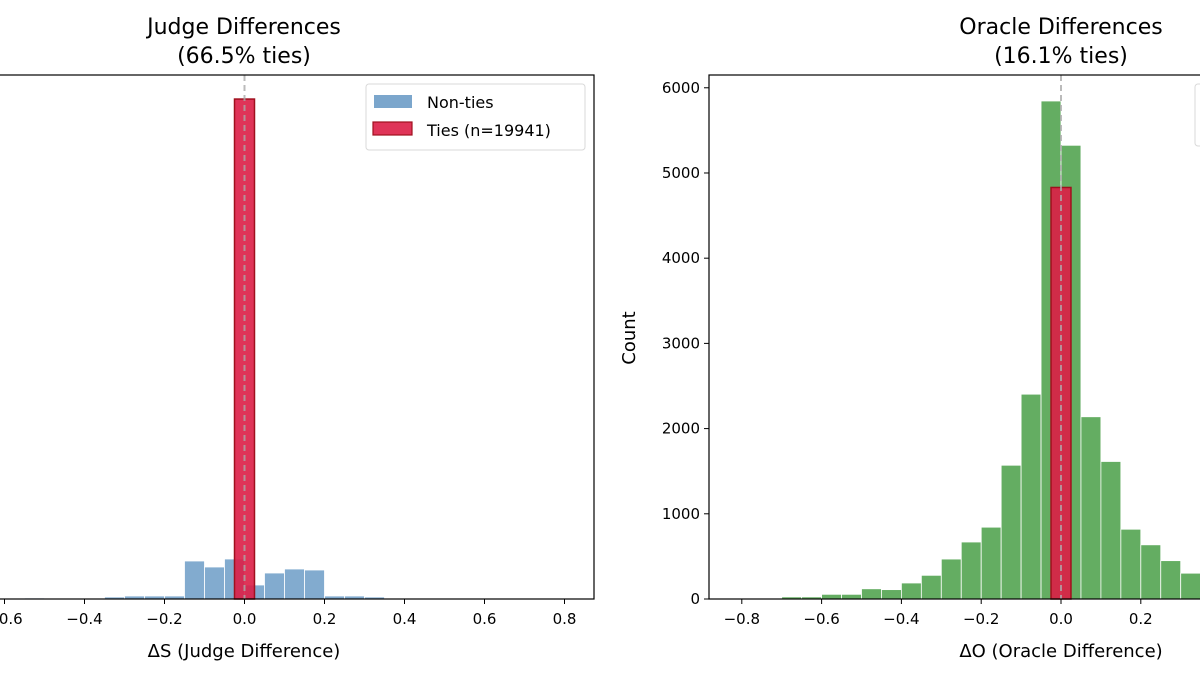  I want to click on judge-subtitle: (66.5% ties), so click(244, 56).